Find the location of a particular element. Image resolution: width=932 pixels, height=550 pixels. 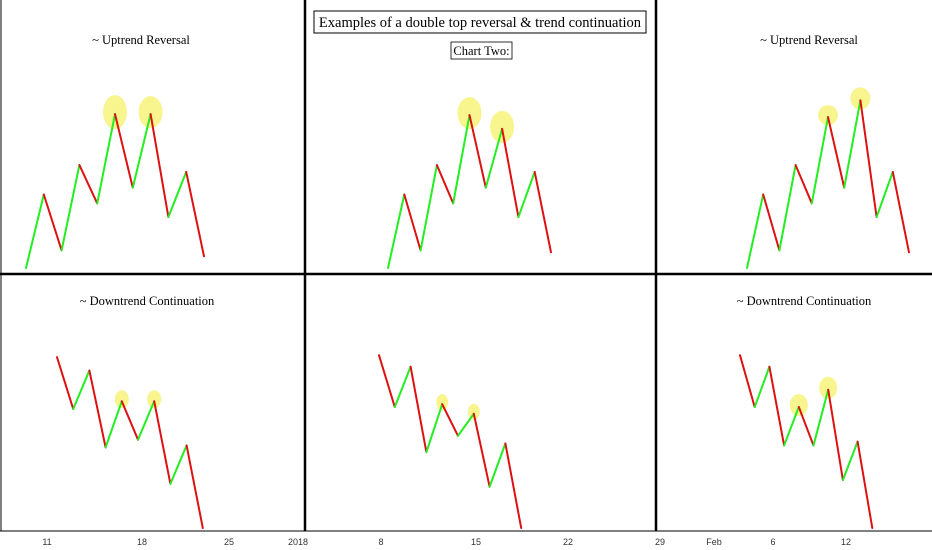

panel-title-bottom-left: ~ Downtrend Continuation is located at coordinates (147, 301).